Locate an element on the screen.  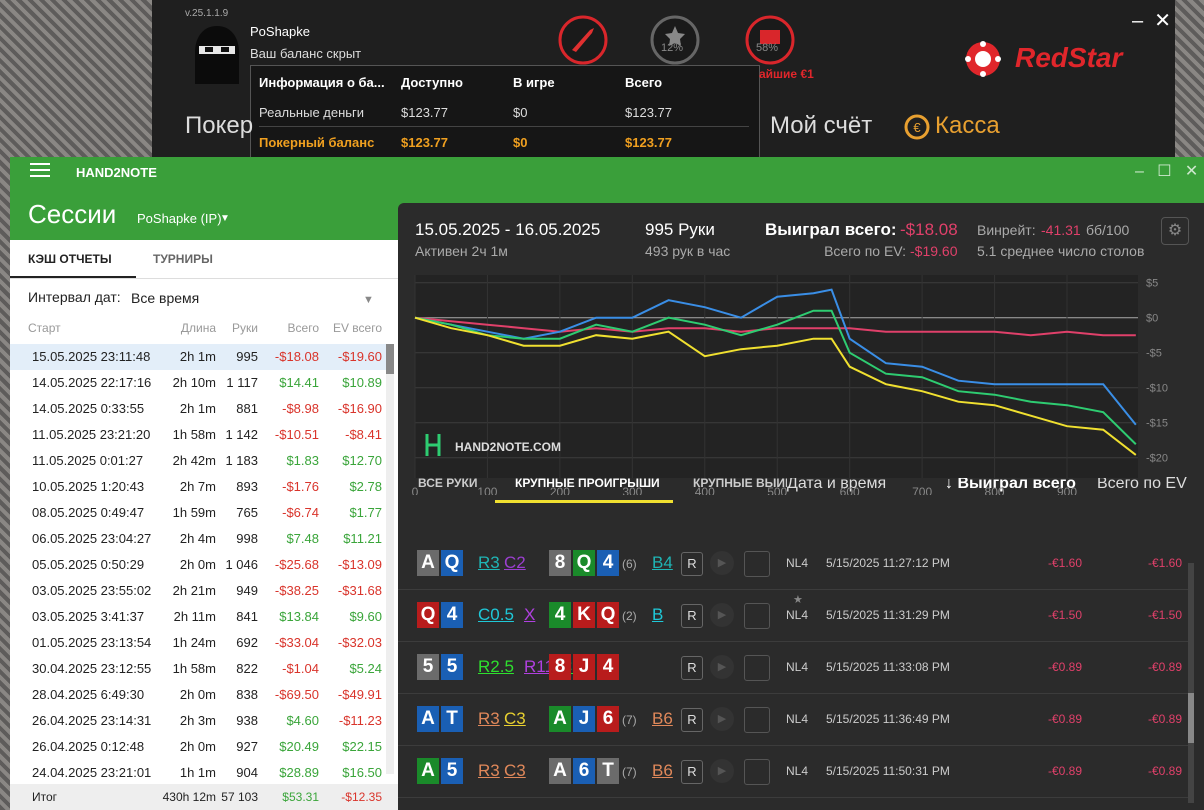
session-cell: -$8.41 is located at coordinates (363, 434).